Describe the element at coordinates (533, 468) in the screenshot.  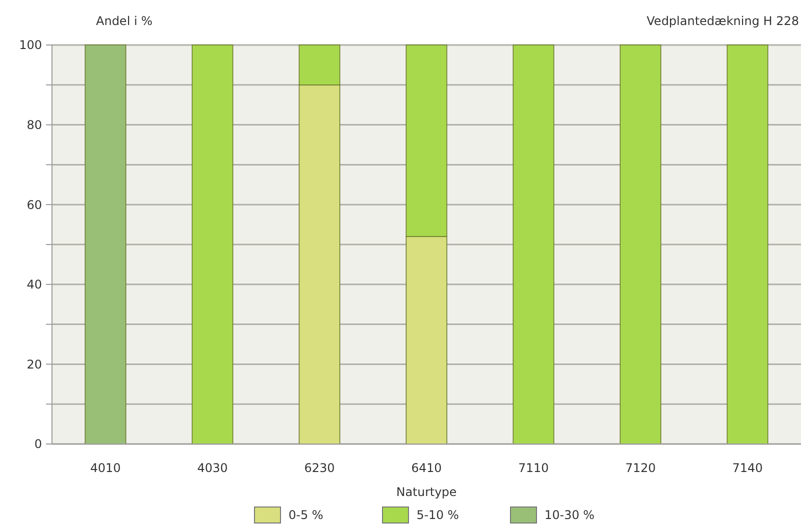
I see `x-tick-label: 7110` at that location.